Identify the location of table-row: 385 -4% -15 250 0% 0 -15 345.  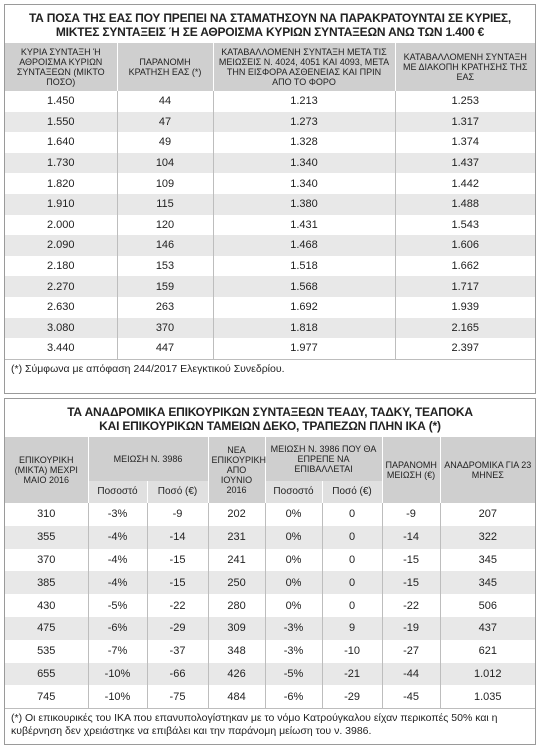
(270, 583).